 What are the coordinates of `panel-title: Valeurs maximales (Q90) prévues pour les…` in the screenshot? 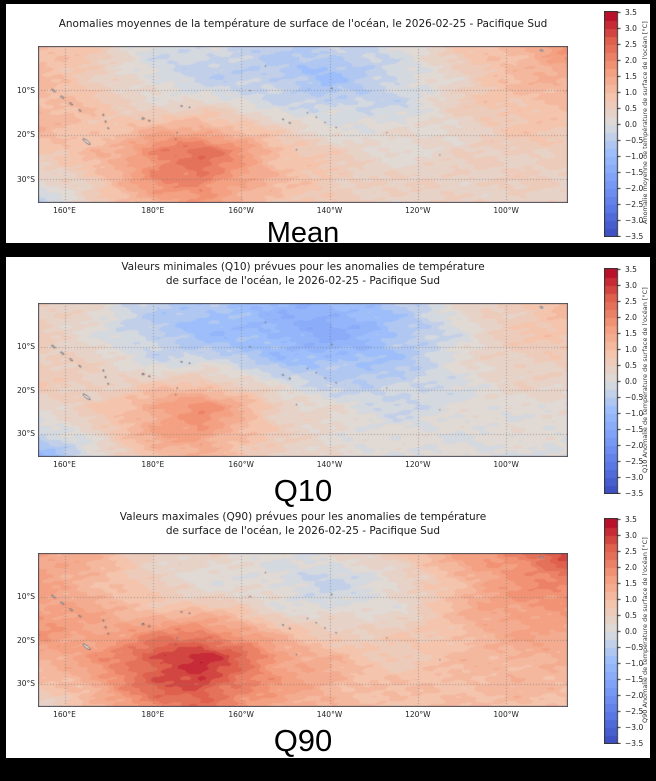 It's located at (303, 524).